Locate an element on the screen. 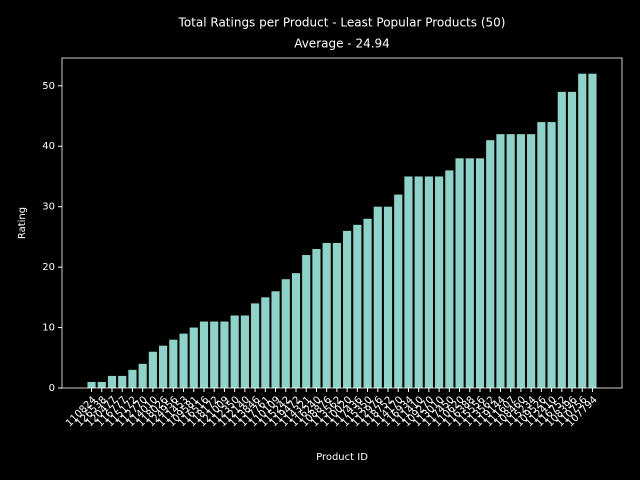 This screenshot has height=480, width=640. chart-subtitle: Average - 24.94 is located at coordinates (342, 44).